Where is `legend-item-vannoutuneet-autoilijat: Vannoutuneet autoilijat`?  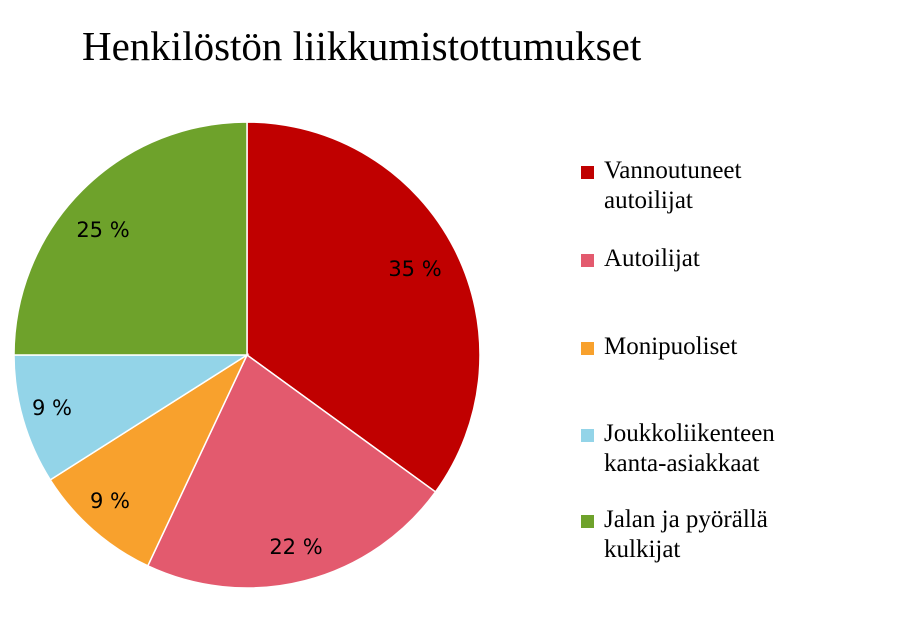 legend-item-vannoutuneet-autoilijat: Vannoutuneet autoilijat is located at coordinates (712, 186).